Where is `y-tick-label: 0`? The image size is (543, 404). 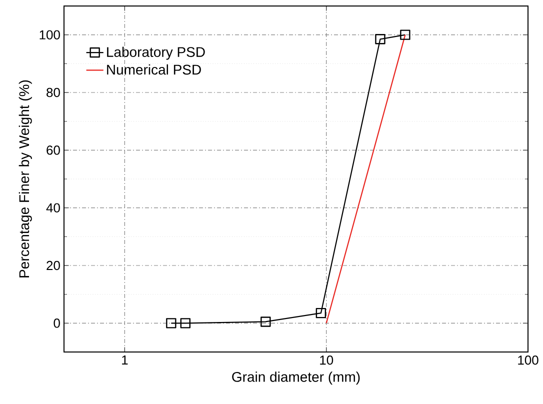
y-tick-label: 0 is located at coordinates (57, 323).